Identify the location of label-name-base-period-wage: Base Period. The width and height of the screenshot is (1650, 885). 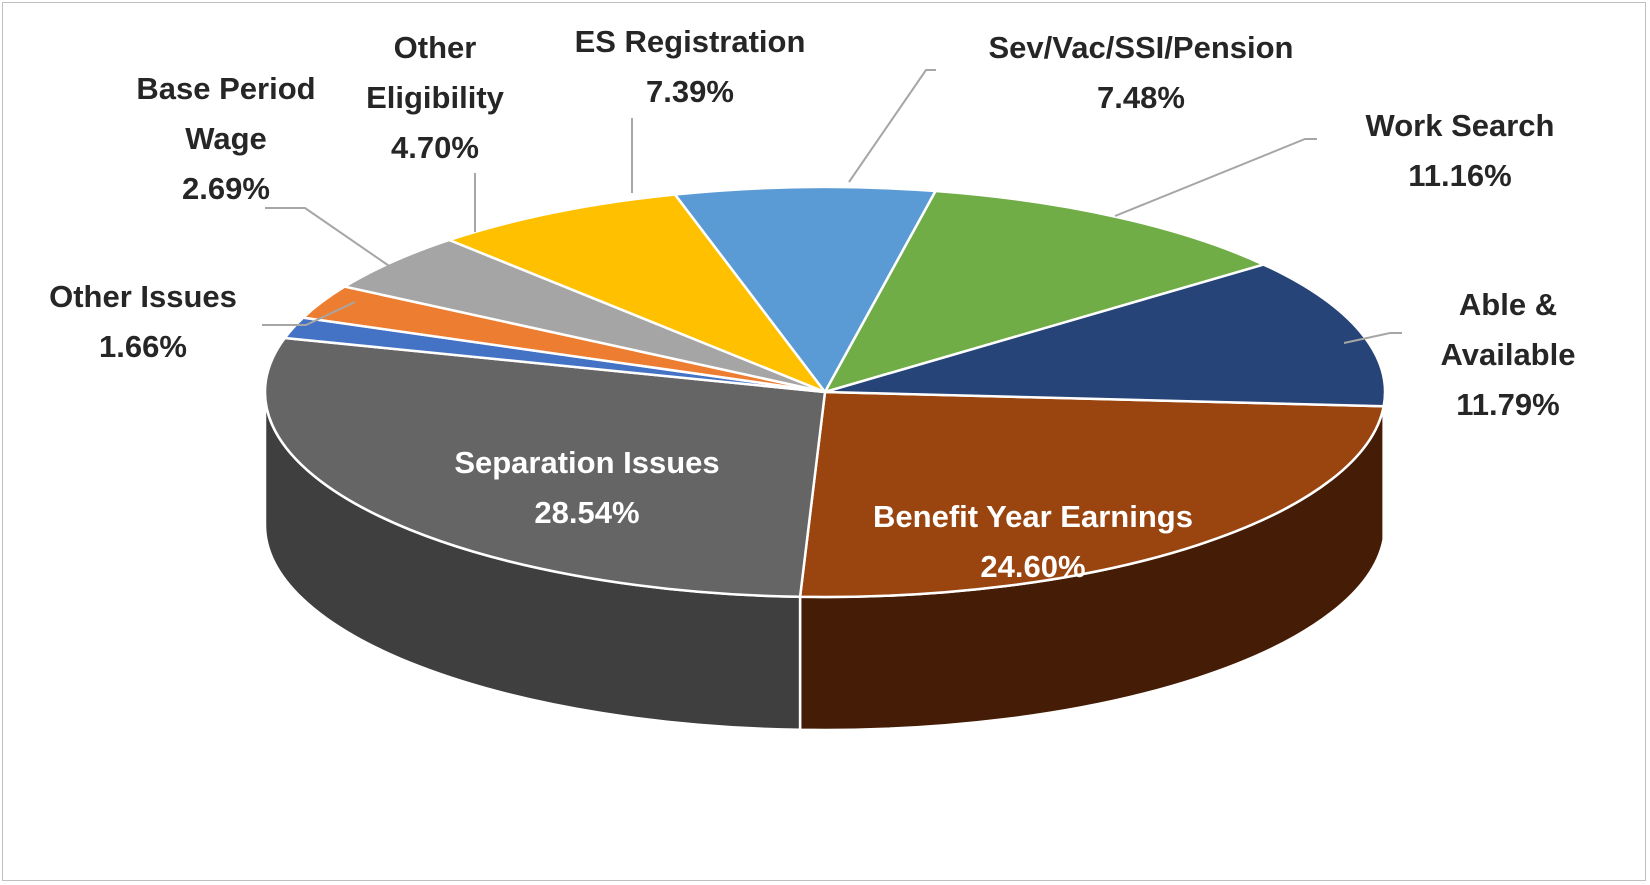
(225, 88).